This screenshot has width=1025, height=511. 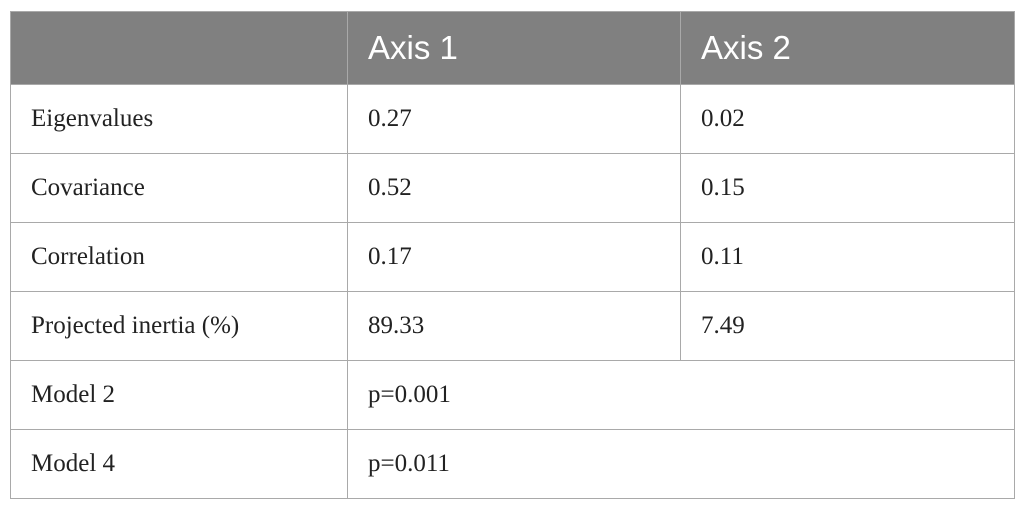 What do you see at coordinates (179, 188) in the screenshot?
I see `row-label: Covariance` at bounding box center [179, 188].